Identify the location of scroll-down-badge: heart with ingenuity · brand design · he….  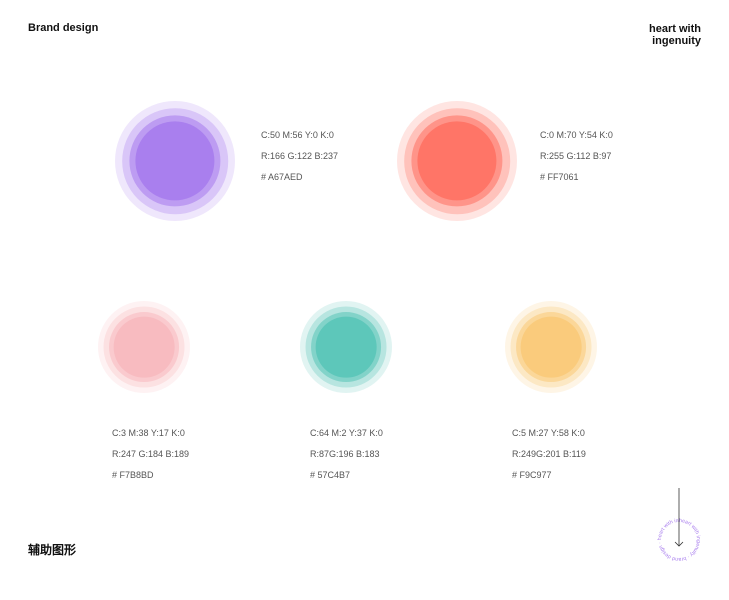
(678, 526).